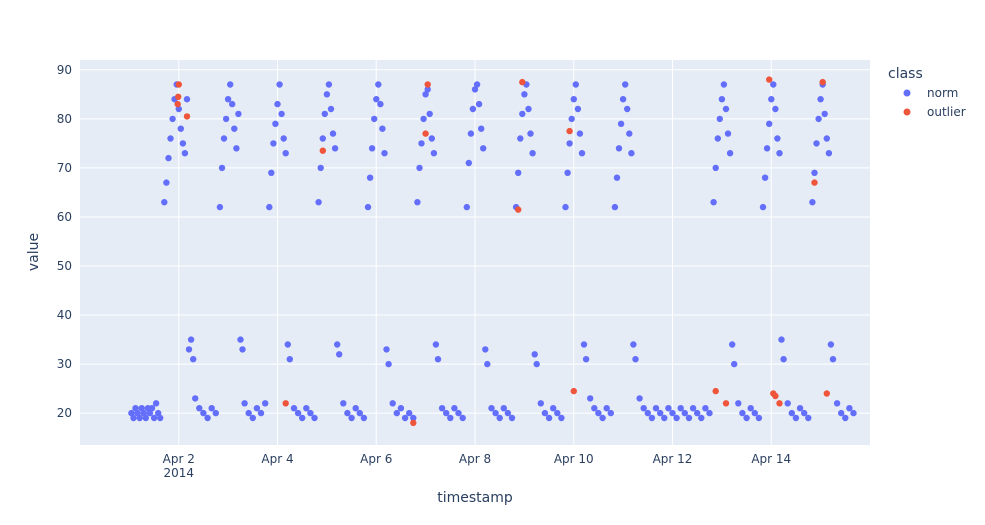 The image size is (985, 525). Describe the element at coordinates (376, 459) in the screenshot. I see `x-tick-label: Apr 6` at that location.